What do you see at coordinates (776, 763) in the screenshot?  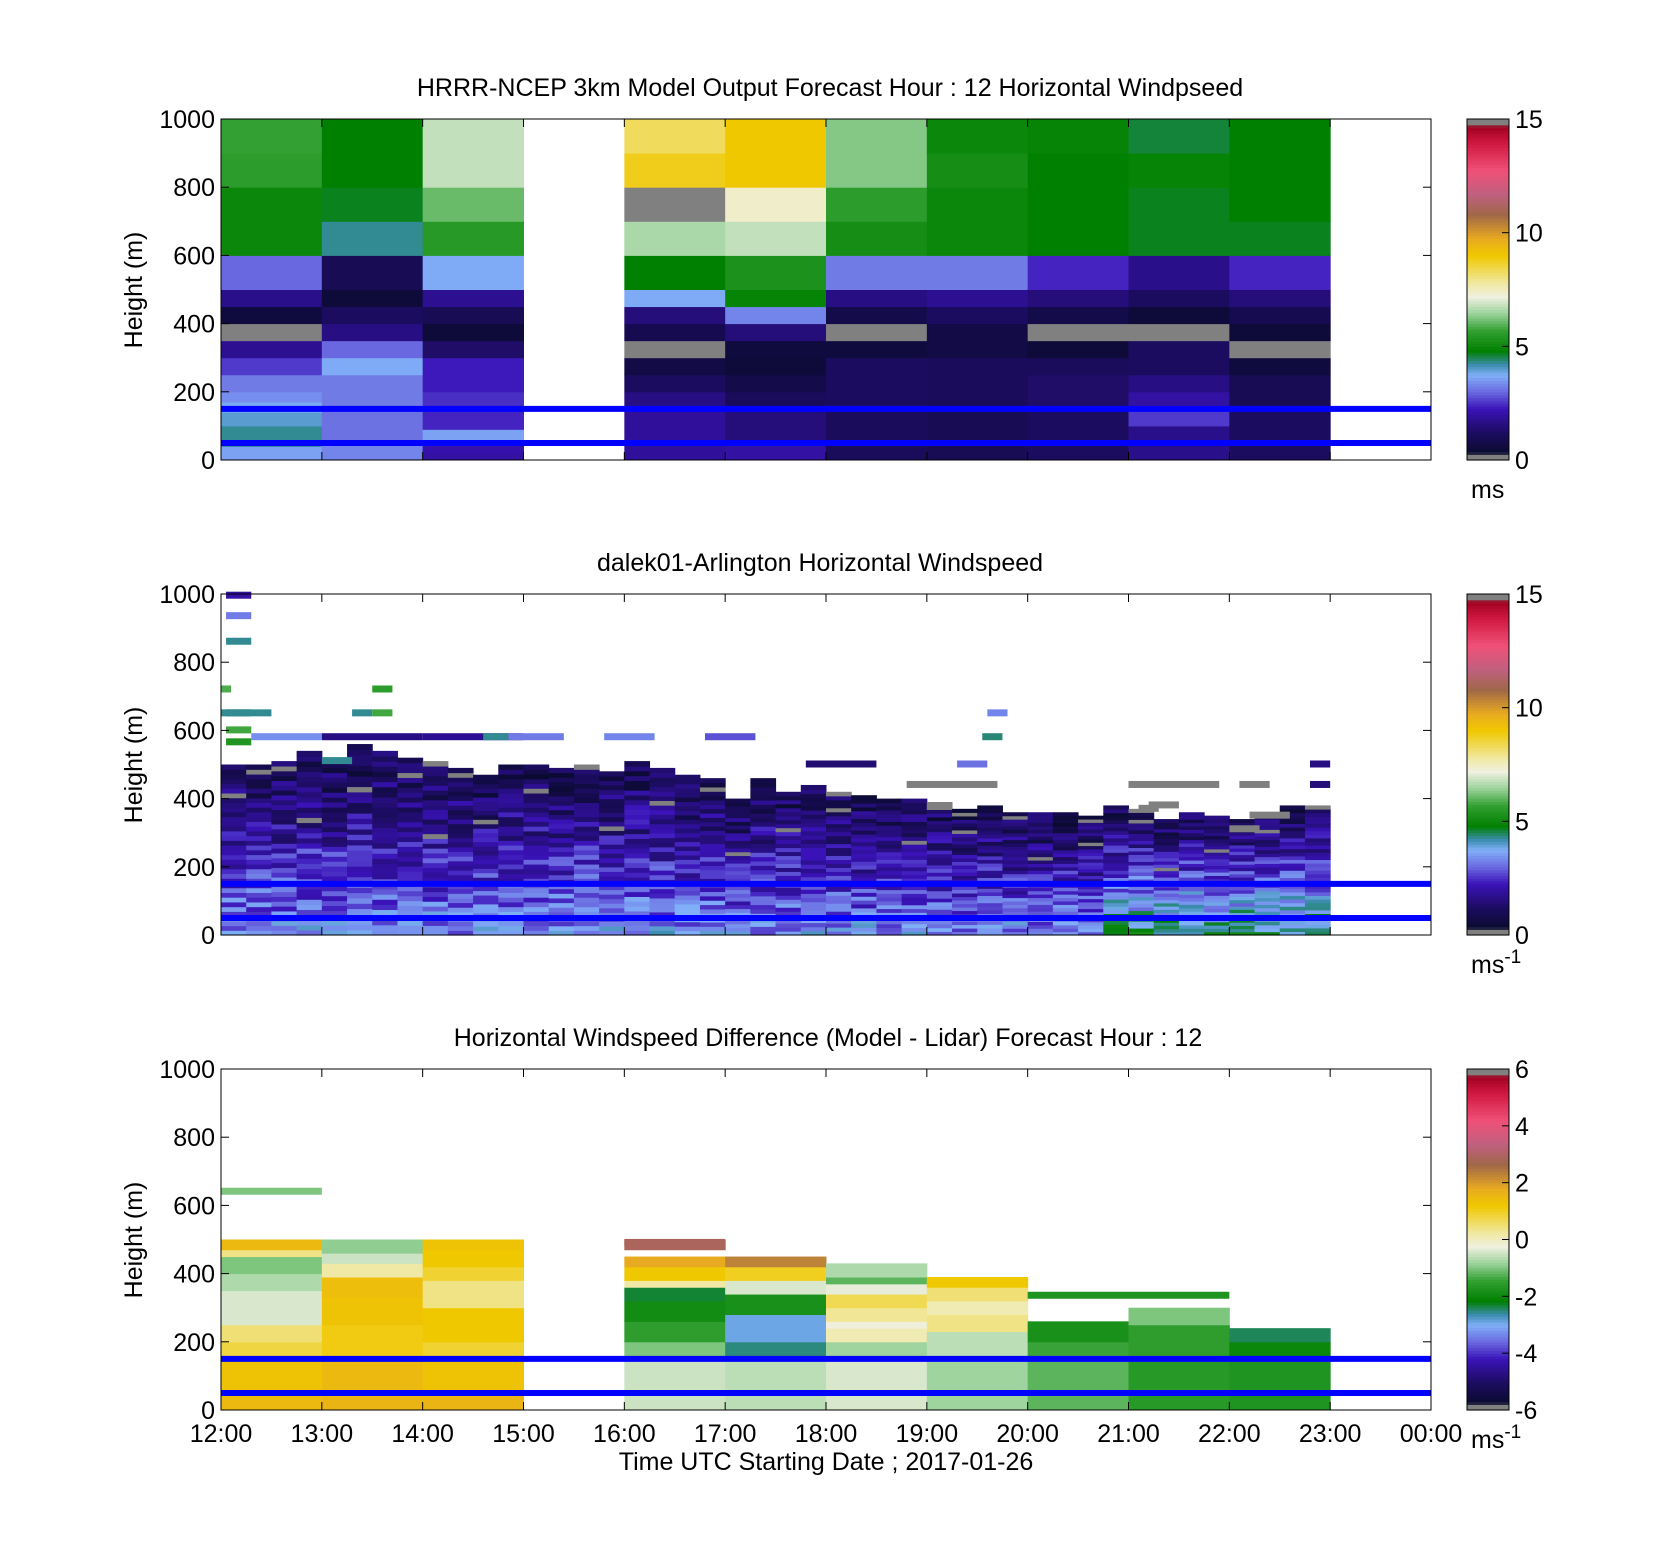 I see `heatmap-layer` at bounding box center [776, 763].